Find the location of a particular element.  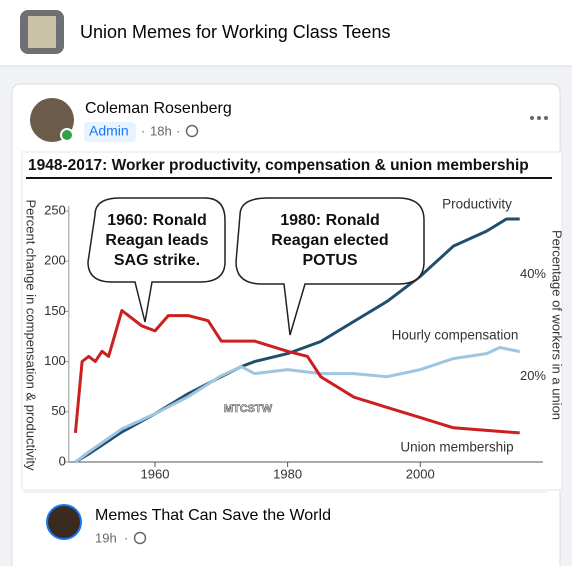

role: Admin is located at coordinates (109, 131).